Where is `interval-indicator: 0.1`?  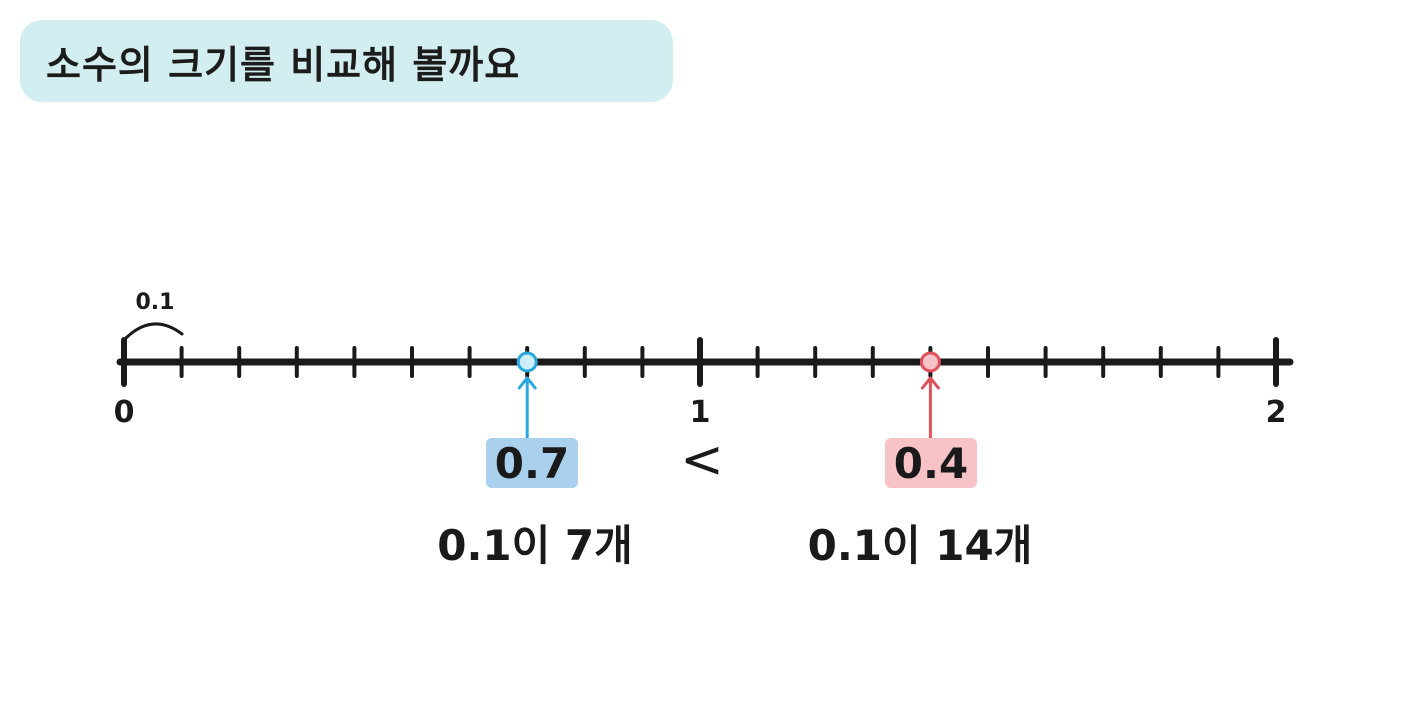
interval-indicator: 0.1 is located at coordinates (154, 315).